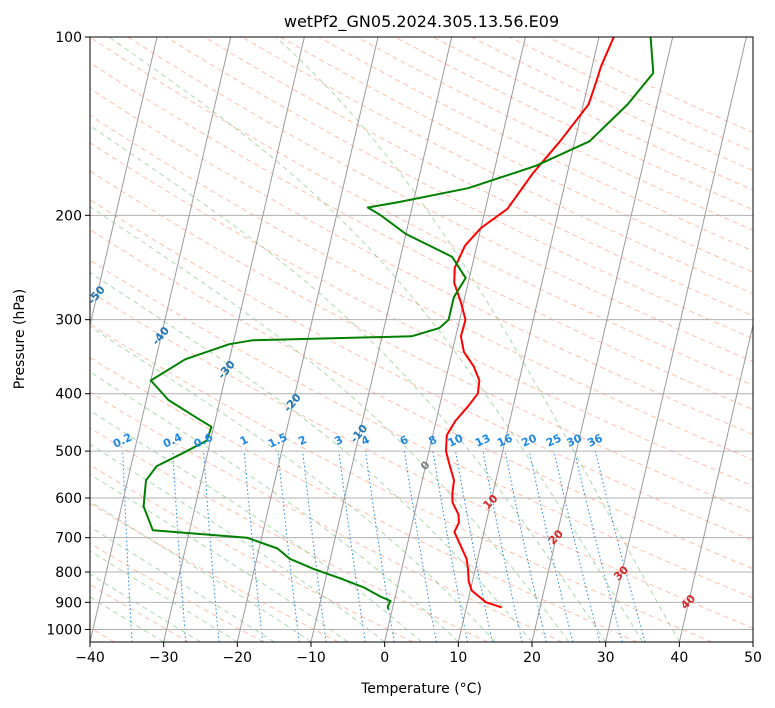 The image size is (775, 708). Describe the element at coordinates (339, 440) in the screenshot. I see `mixing-ratio-label: 3` at that location.